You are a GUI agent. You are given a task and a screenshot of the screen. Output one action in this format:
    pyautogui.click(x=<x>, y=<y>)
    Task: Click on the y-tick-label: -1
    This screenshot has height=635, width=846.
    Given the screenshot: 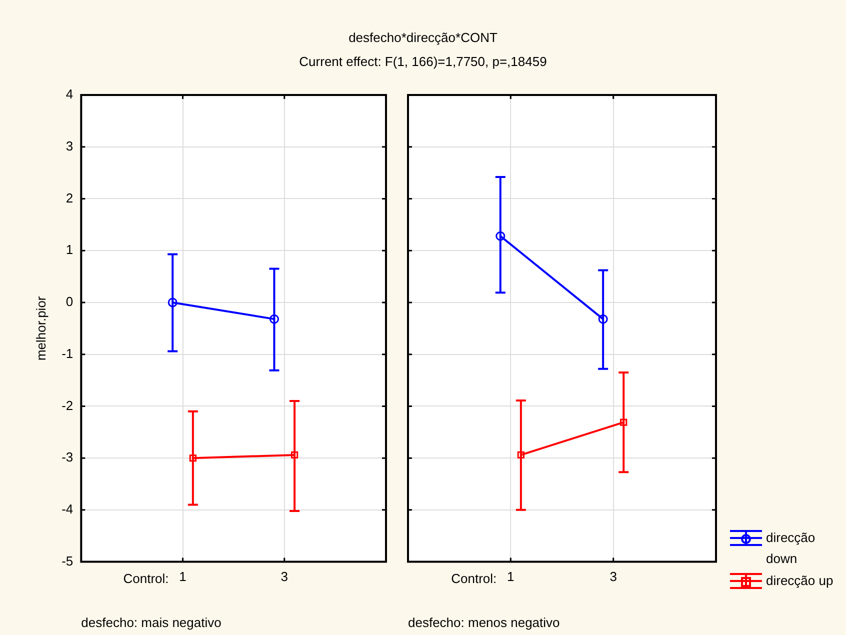 What is the action you would take?
    pyautogui.click(x=68, y=353)
    